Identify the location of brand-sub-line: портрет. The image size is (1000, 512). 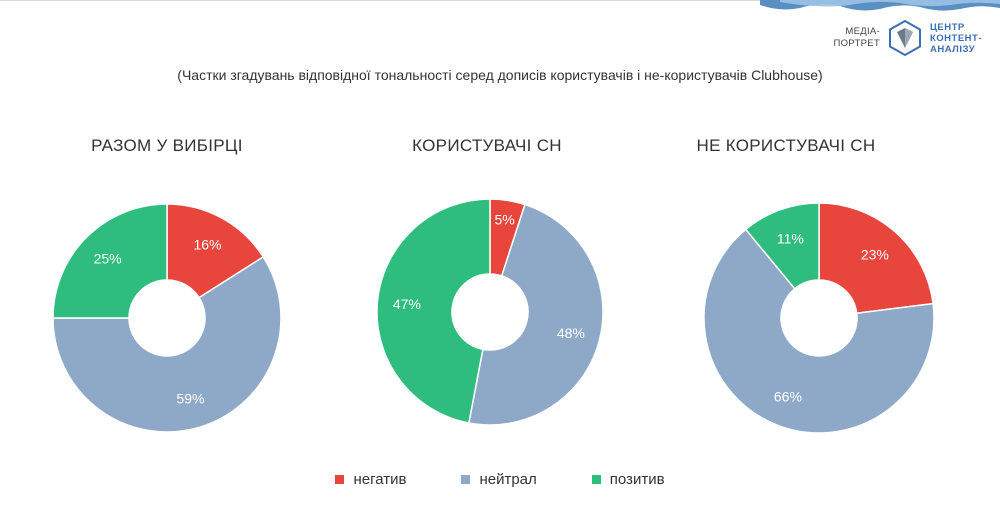
(856, 43).